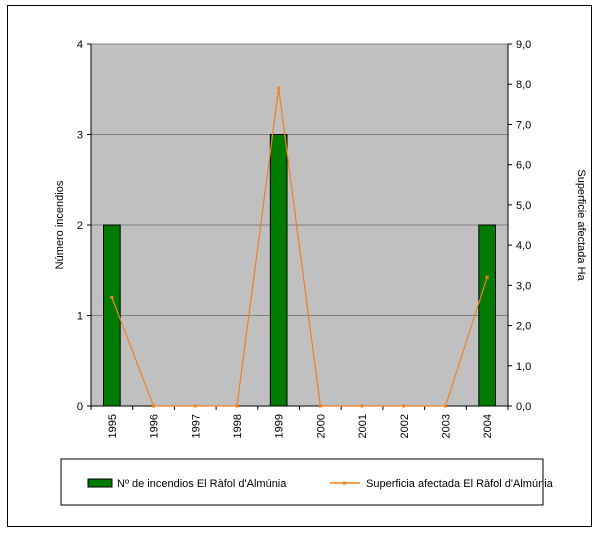 The width and height of the screenshot is (600, 533). I want to click on x-tick-label-2000: 2000, so click(321, 426).